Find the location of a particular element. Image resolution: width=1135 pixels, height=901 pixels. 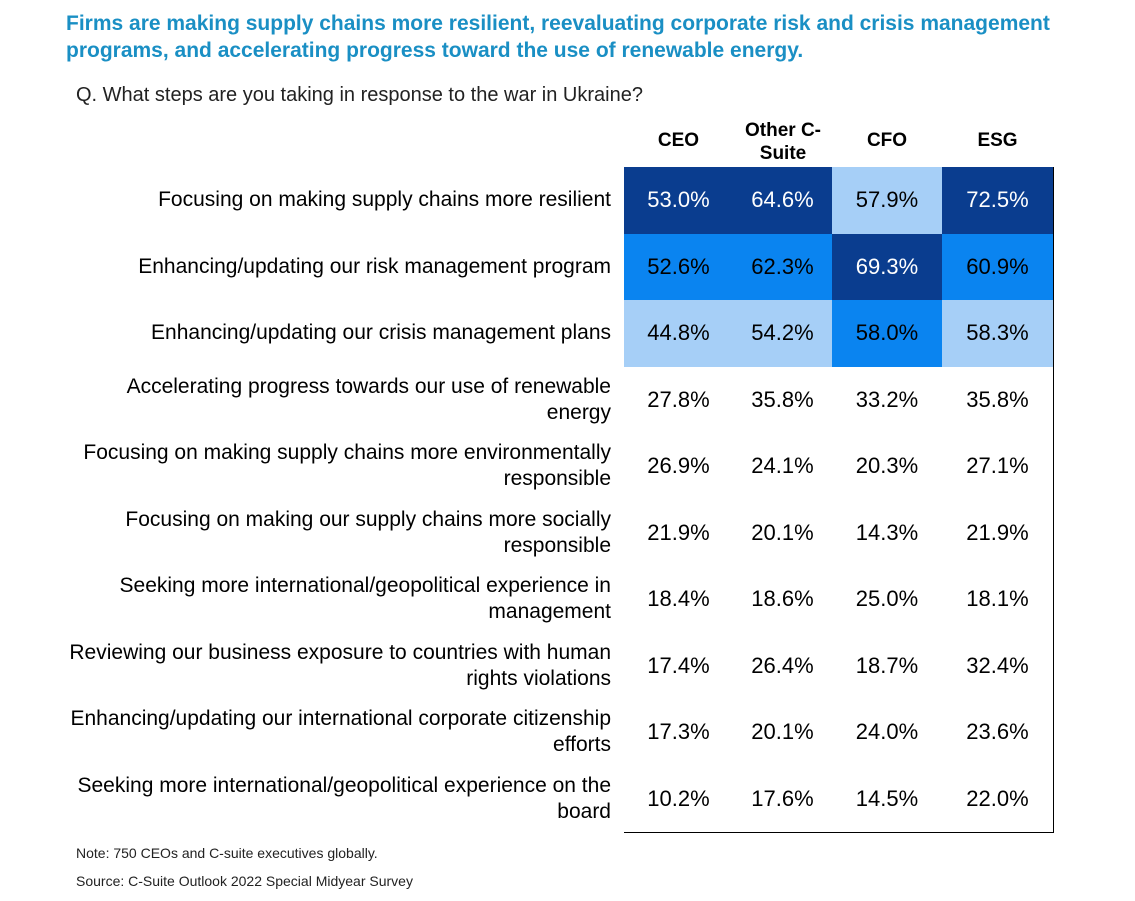

table-cell: 18.1% is located at coordinates (998, 600).